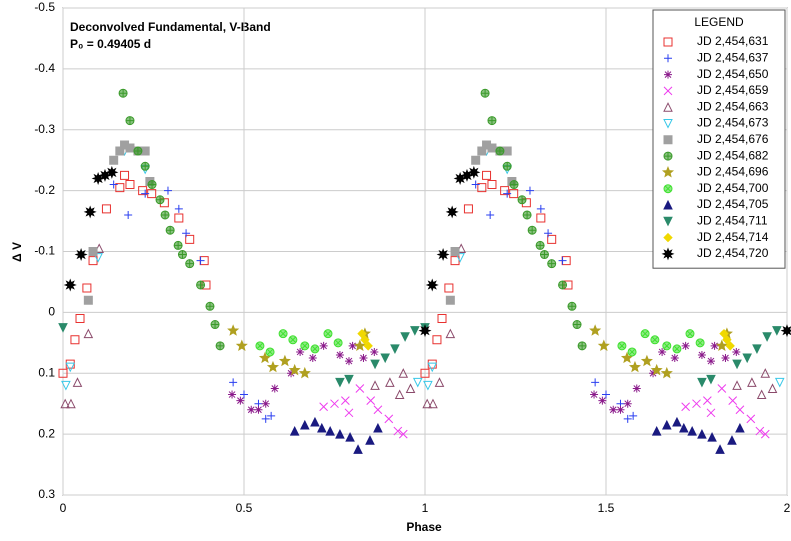 The image size is (791, 541). Describe the element at coordinates (787, 508) in the screenshot. I see `x-tick-label: 2` at that location.